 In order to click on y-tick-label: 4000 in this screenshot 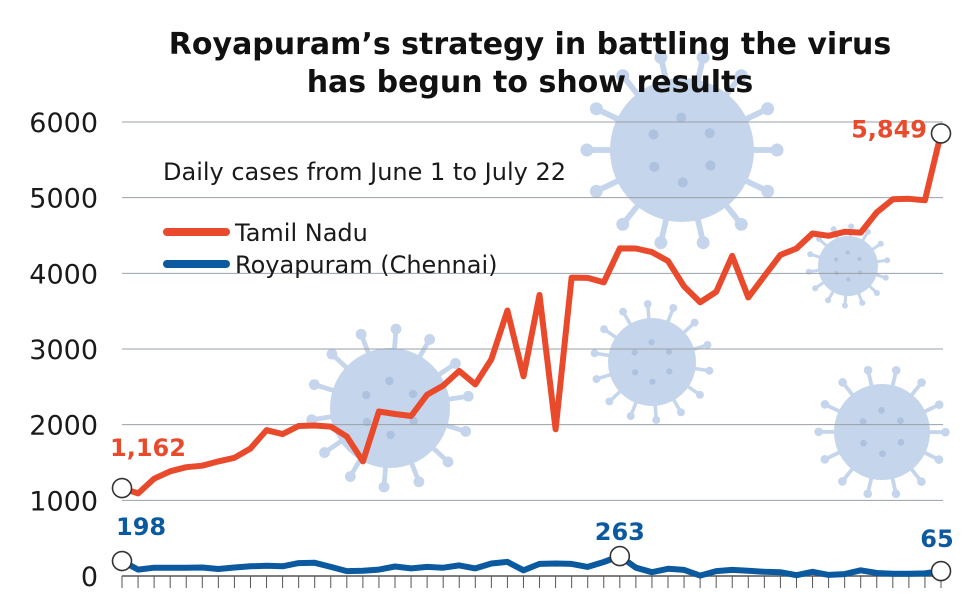, I will do `click(63, 274)`.